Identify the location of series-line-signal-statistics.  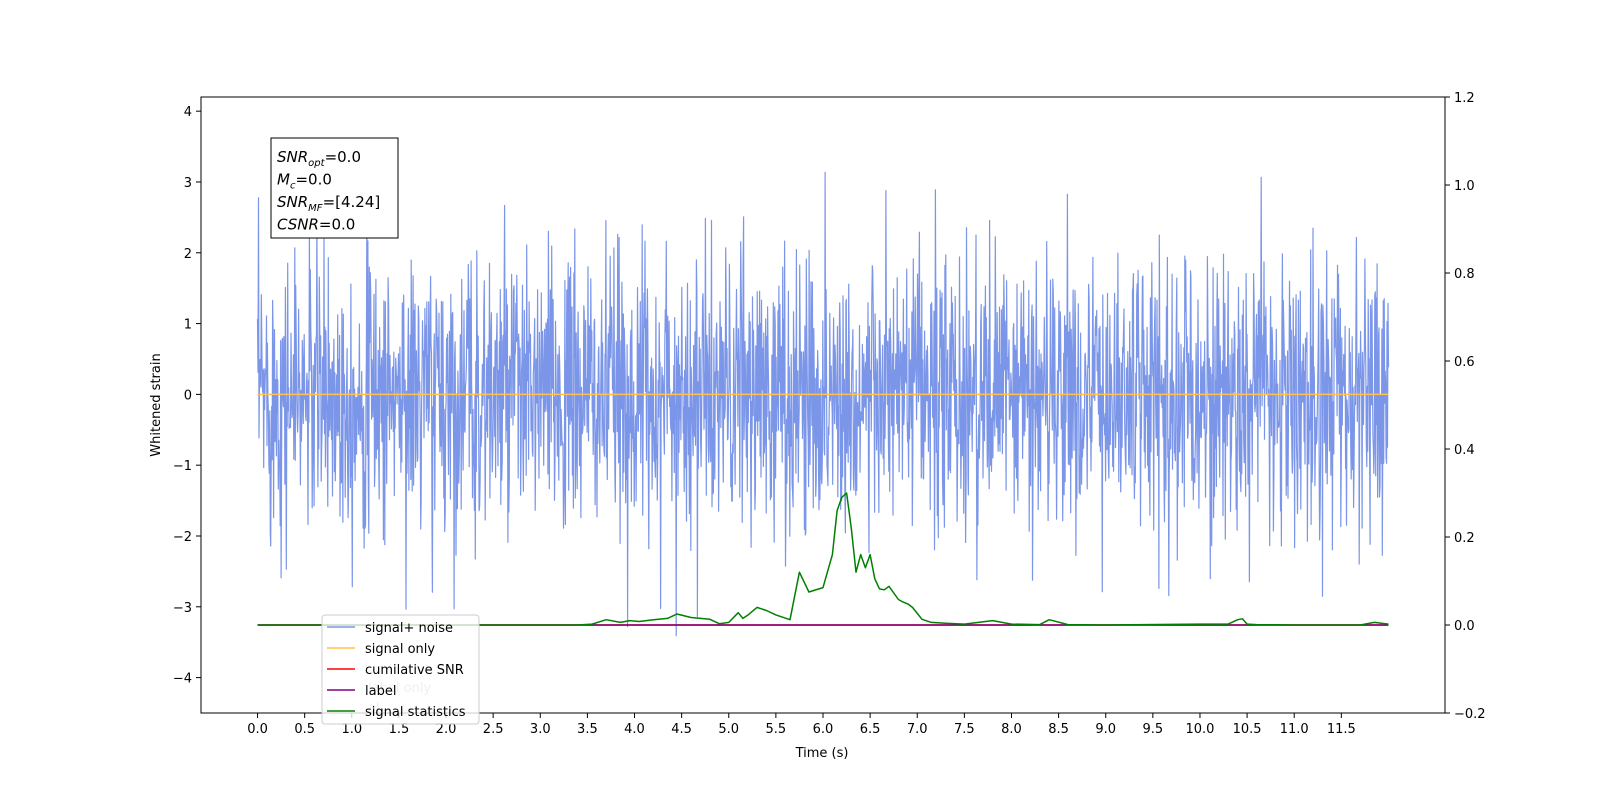
(823, 559).